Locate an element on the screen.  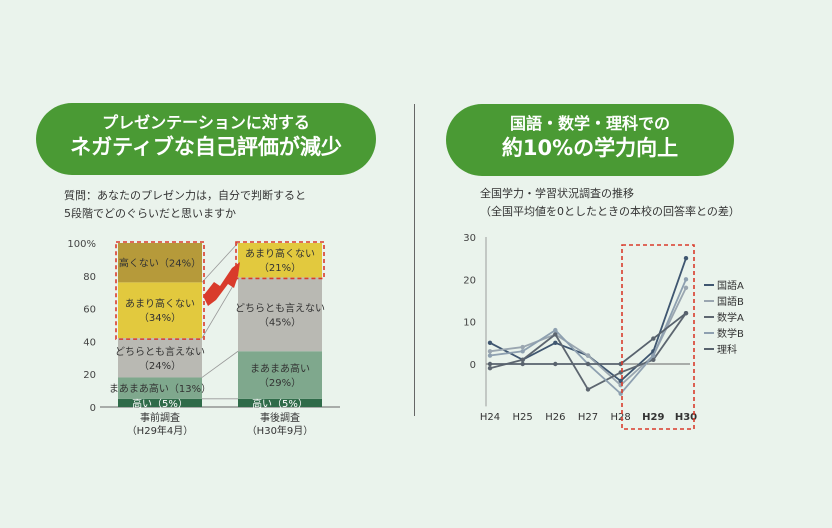
highlight-box-after is located at coordinates (280, 260).